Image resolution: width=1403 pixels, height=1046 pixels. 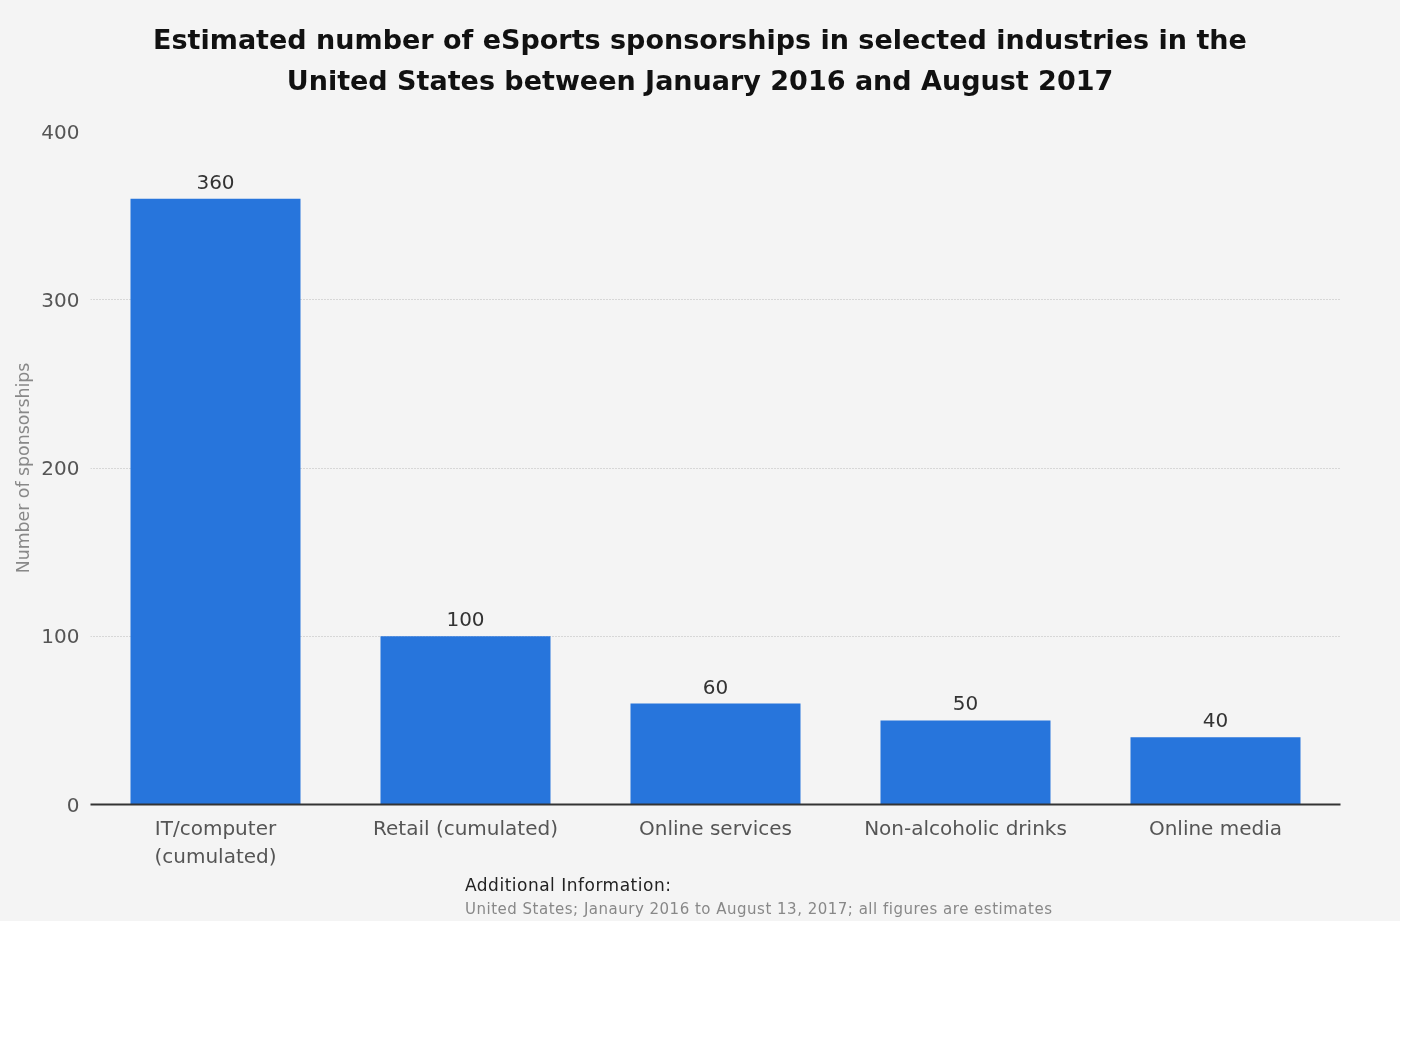 What do you see at coordinates (1215, 720) in the screenshot?
I see `data-label: 40` at bounding box center [1215, 720].